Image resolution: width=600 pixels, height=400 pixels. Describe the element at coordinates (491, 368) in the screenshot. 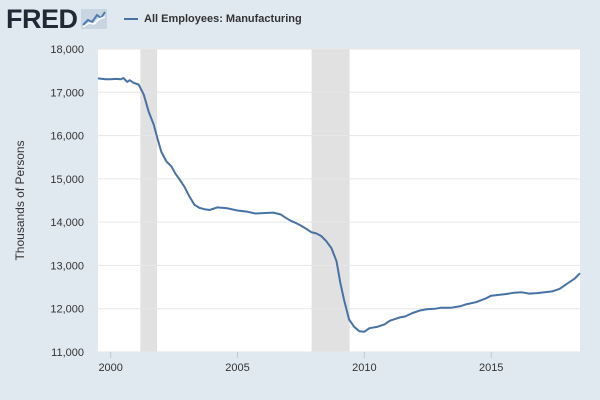

I see `x-tick-label: 2015` at that location.